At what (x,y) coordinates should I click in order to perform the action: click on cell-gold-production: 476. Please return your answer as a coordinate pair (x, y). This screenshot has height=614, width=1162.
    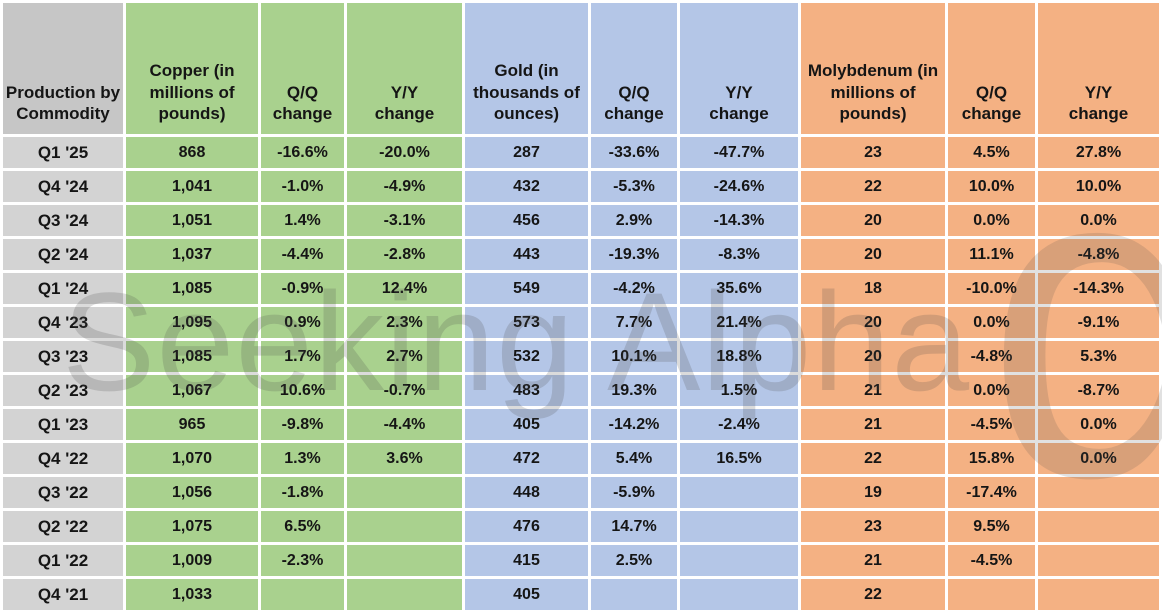
    Looking at the image, I should click on (526, 526).